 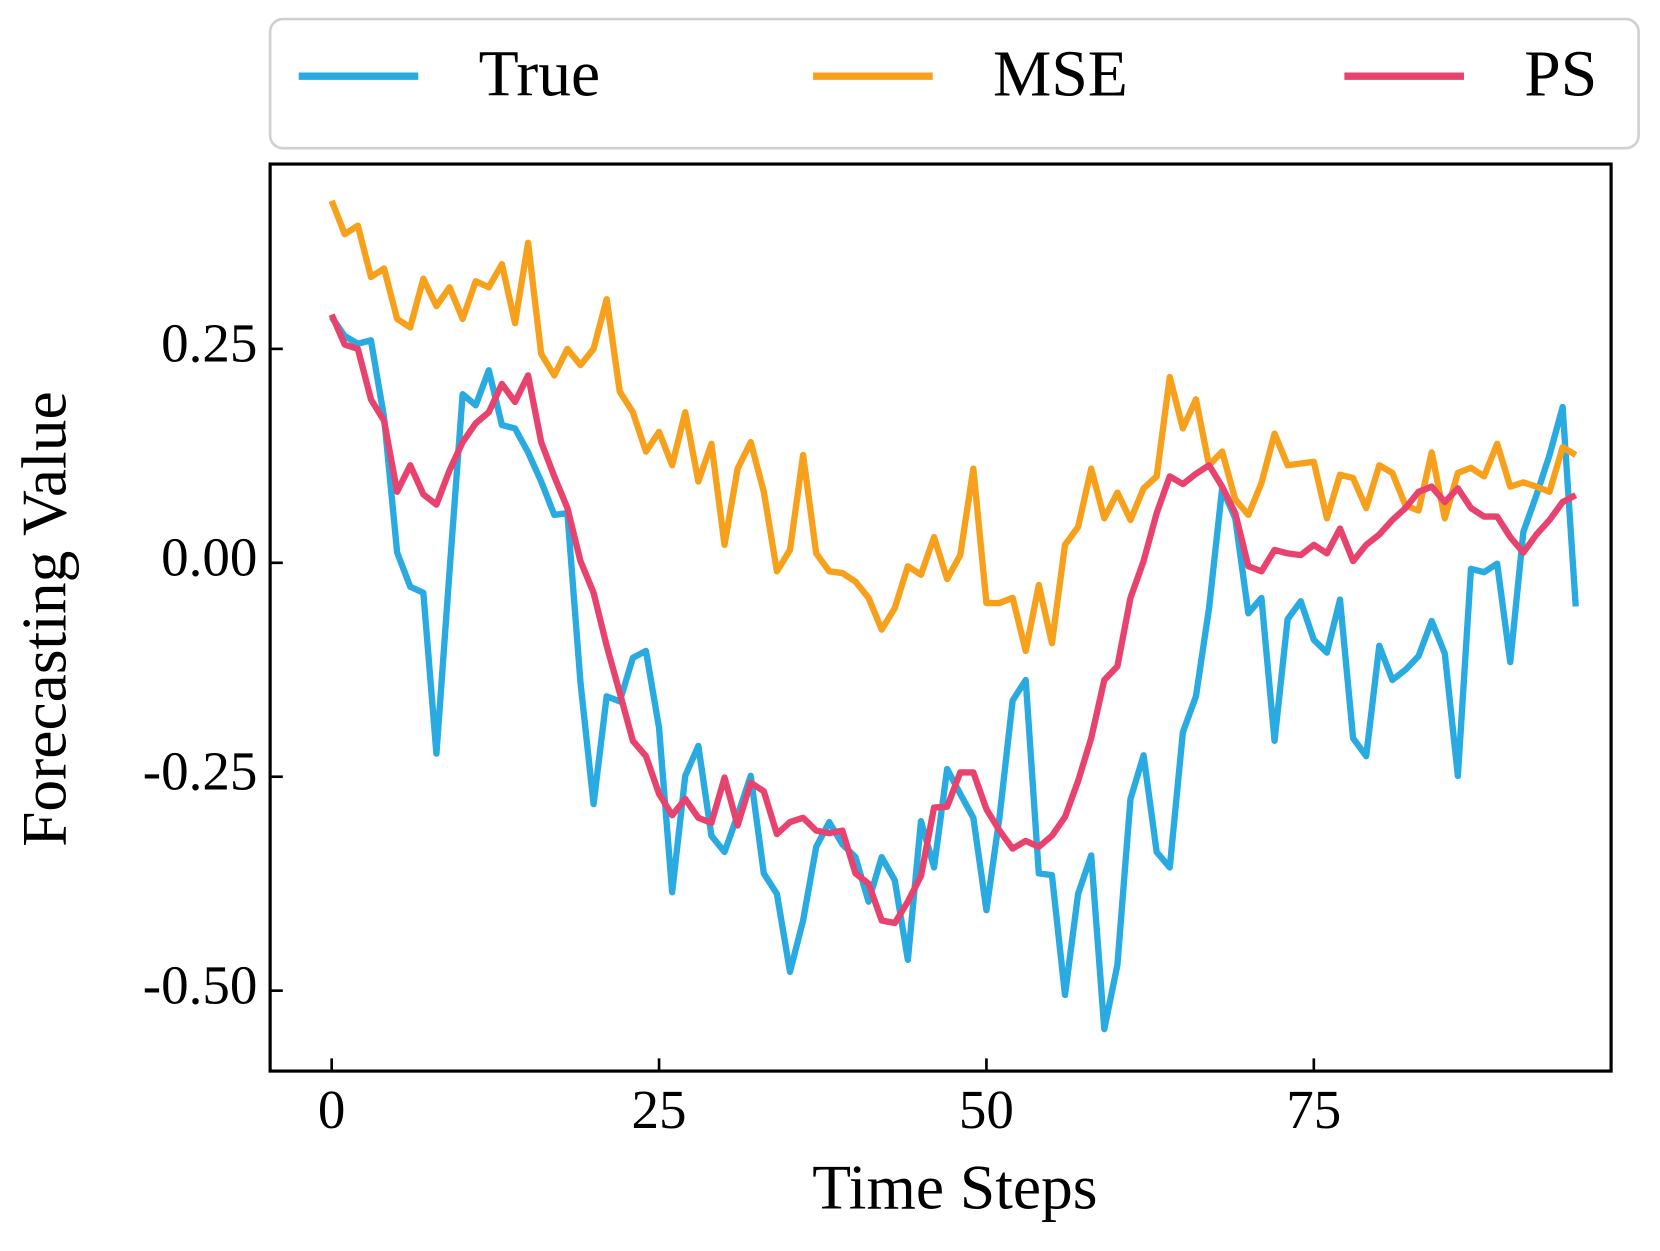 I want to click on legend-label: True, so click(x=540, y=74).